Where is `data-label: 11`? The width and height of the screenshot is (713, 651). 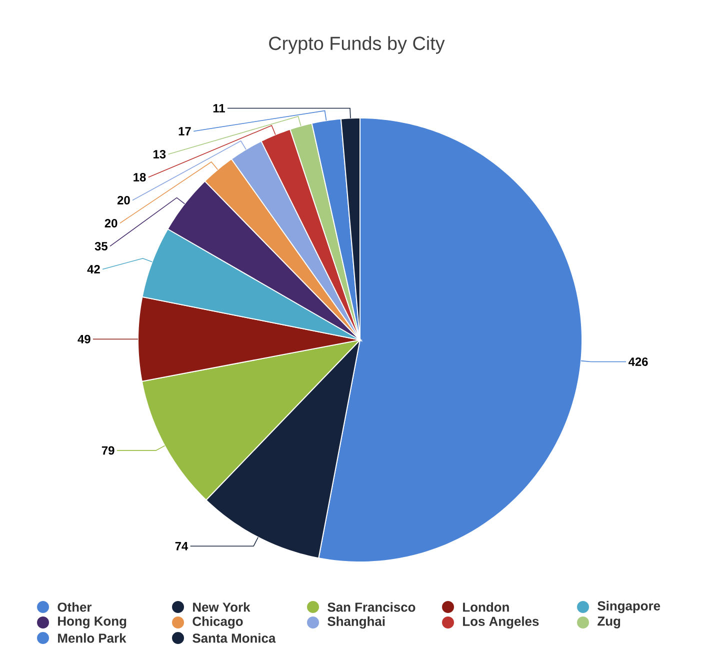 data-label: 11 is located at coordinates (219, 108).